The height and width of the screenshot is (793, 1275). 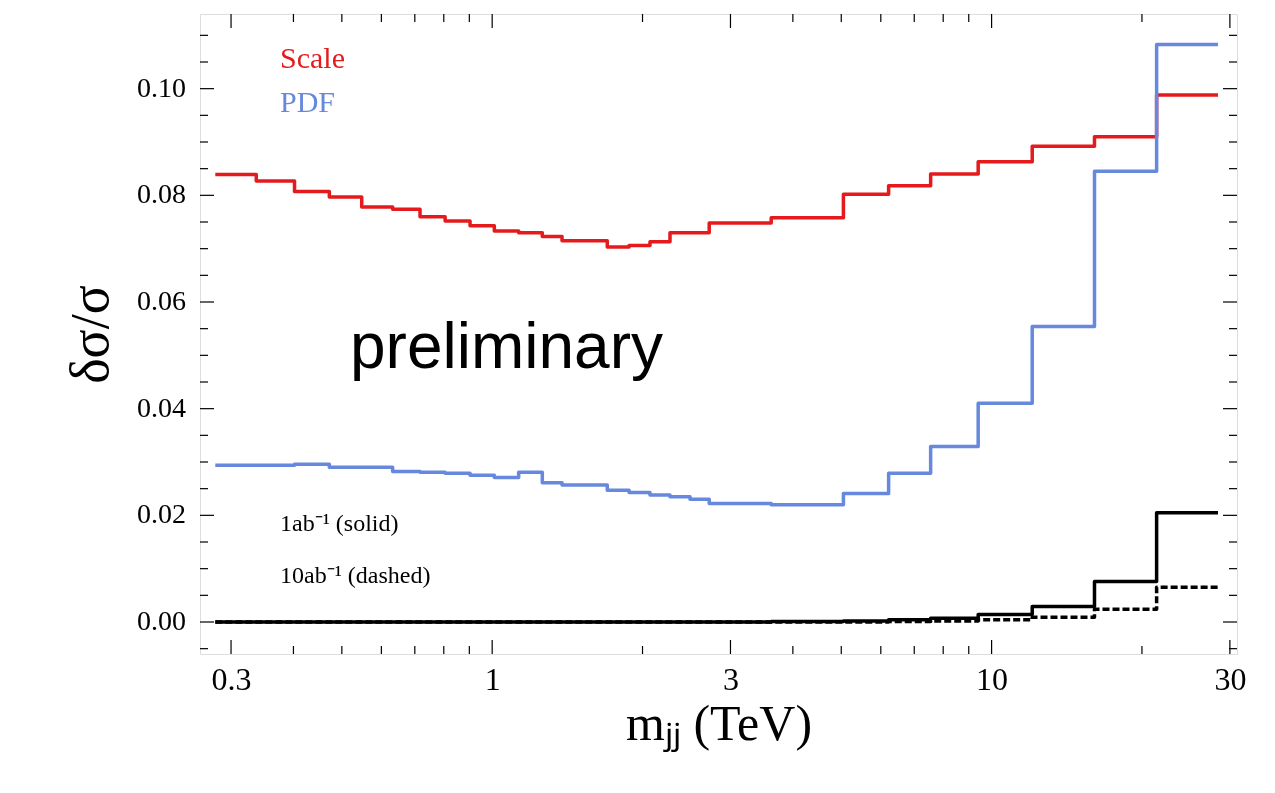 I want to click on y-tick-label: 0.02, so click(x=161, y=514).